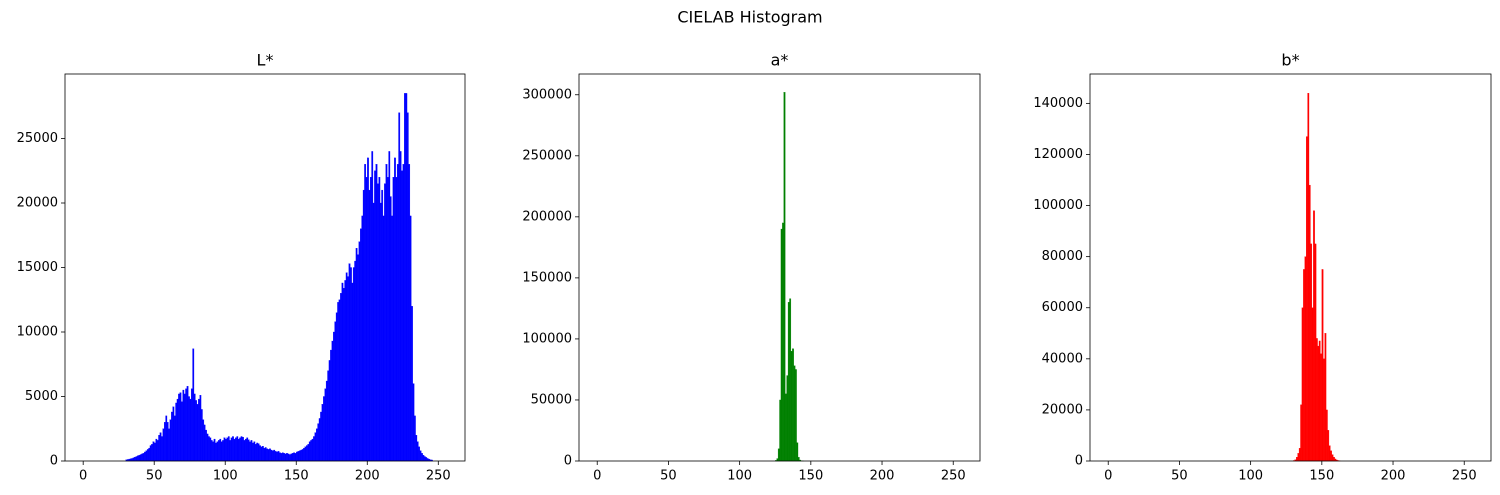 The width and height of the screenshot is (1500, 495). What do you see at coordinates (83, 476) in the screenshot?
I see `x-tick-label: 0` at bounding box center [83, 476].